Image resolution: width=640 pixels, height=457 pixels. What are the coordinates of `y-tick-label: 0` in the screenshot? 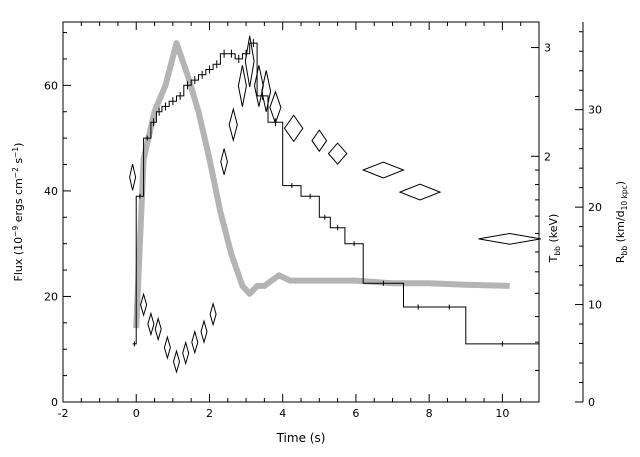 It's located at (54, 402).